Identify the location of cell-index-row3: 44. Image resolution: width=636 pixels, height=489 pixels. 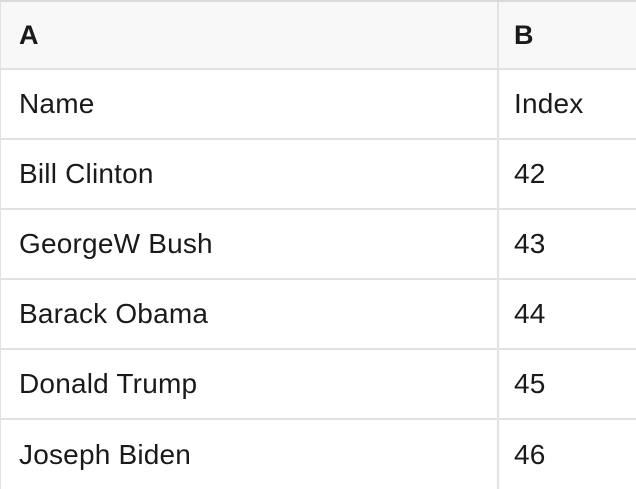
(530, 313).